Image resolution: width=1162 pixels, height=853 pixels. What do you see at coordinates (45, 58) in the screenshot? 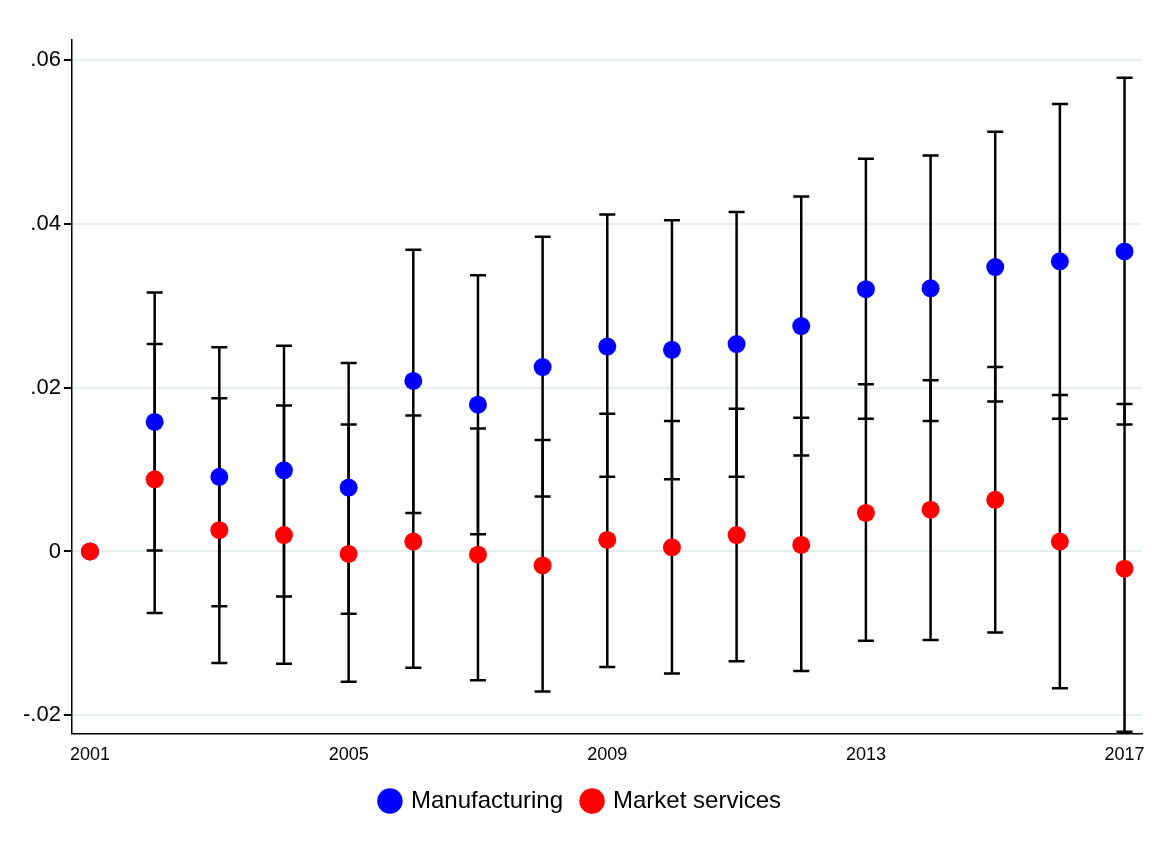
I see `y-tick-label: .06` at bounding box center [45, 58].